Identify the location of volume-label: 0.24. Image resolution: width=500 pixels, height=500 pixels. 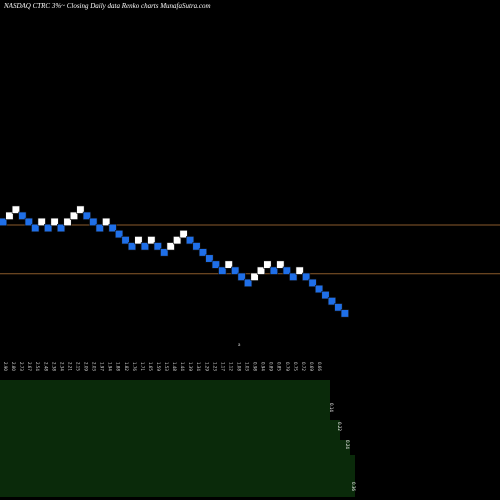
(347, 444).